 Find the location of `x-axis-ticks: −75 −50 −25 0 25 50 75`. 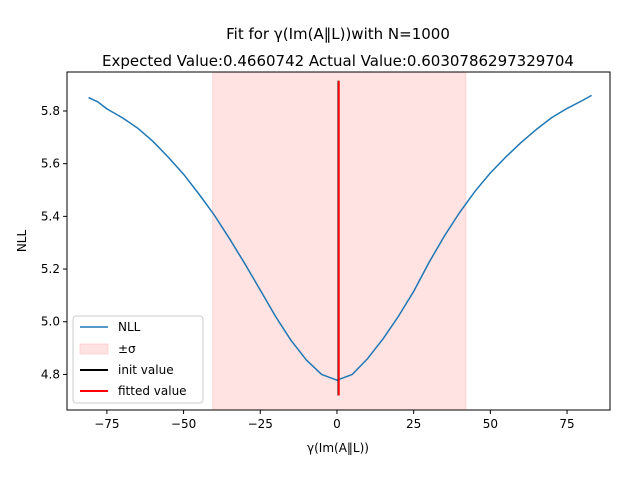

x-axis-ticks: −75 −50 −25 0 25 50 75 is located at coordinates (334, 420).